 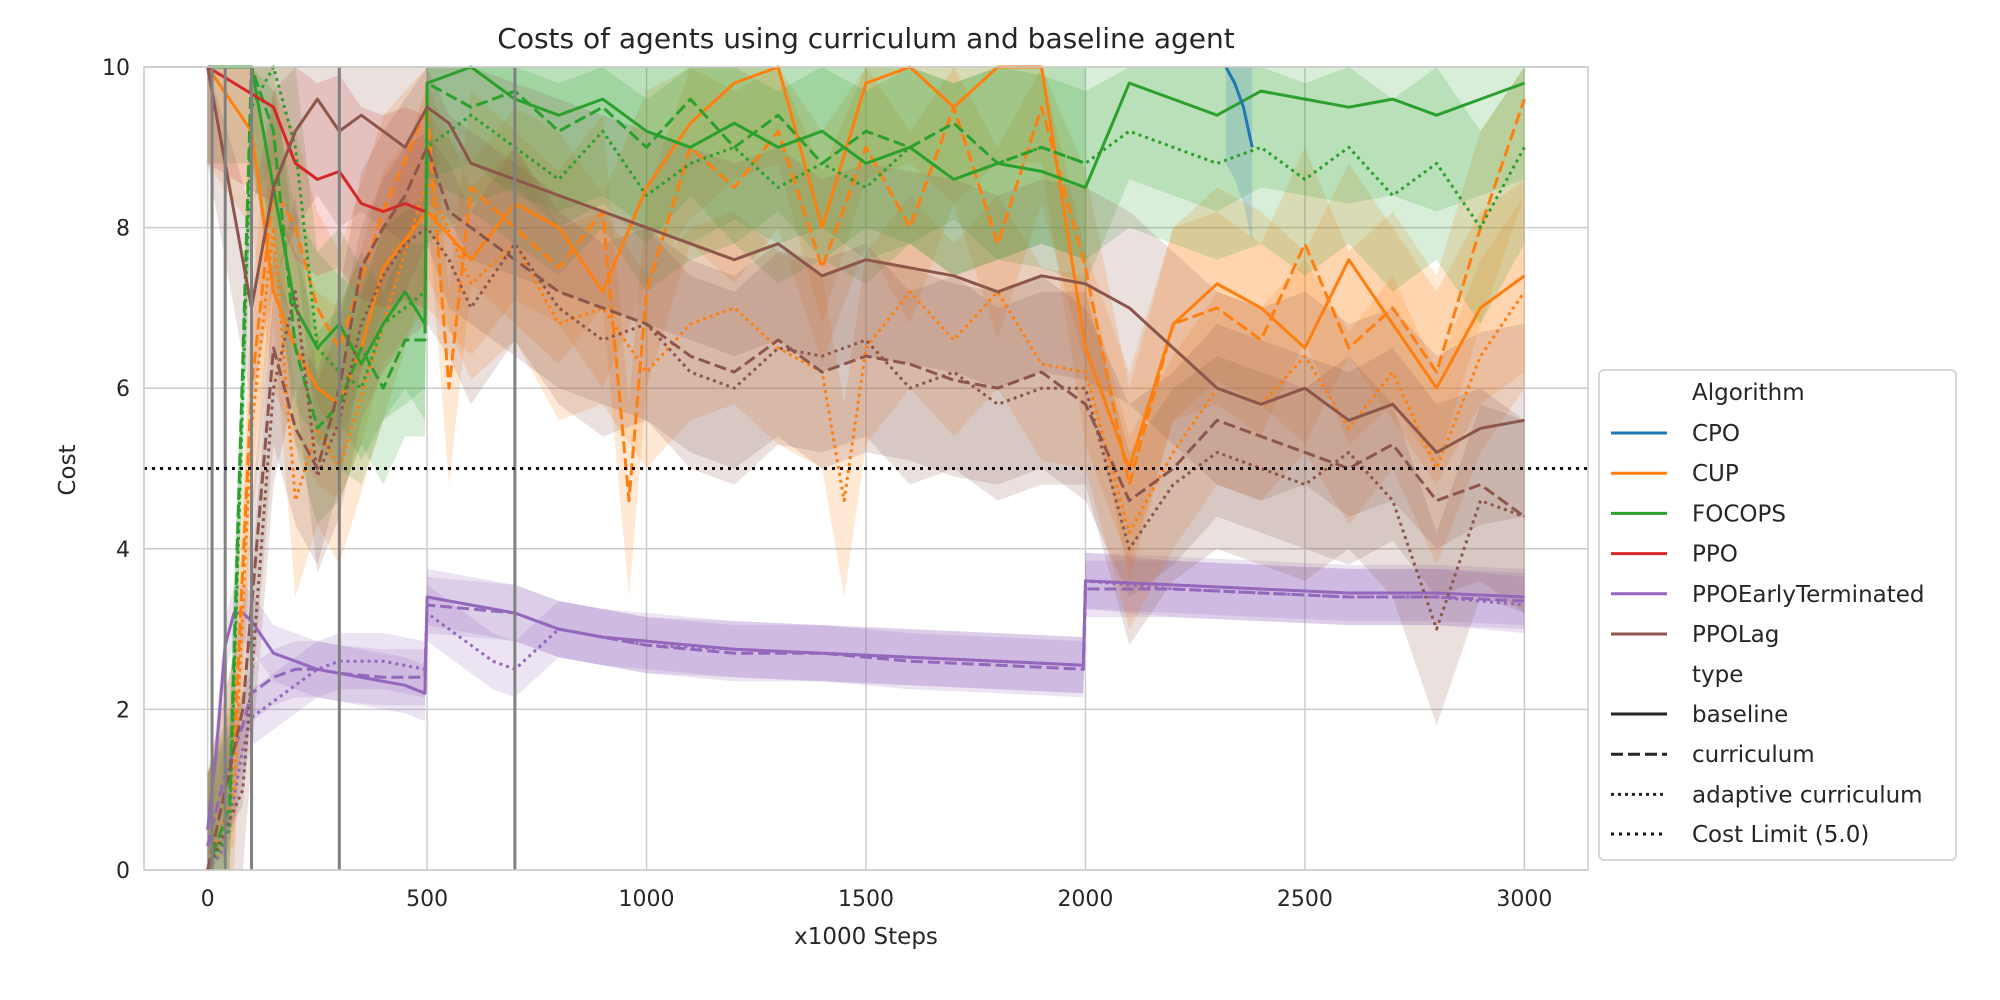 What do you see at coordinates (1740, 715) in the screenshot?
I see `legend-label-baseline: baseline` at bounding box center [1740, 715].